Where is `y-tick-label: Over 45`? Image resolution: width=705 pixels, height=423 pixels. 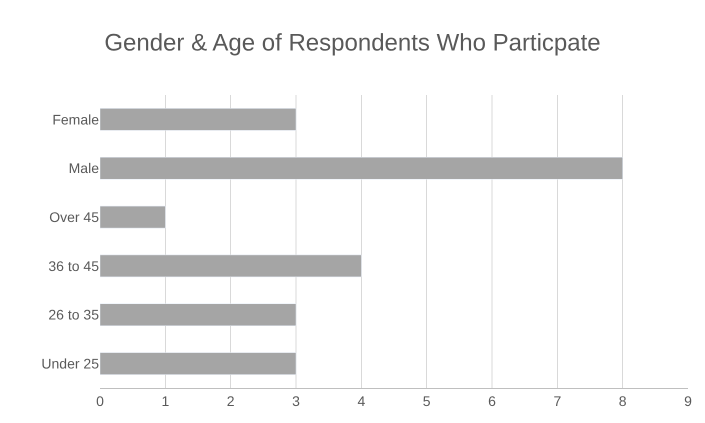 y-tick-label: Over 45 is located at coordinates (74, 216).